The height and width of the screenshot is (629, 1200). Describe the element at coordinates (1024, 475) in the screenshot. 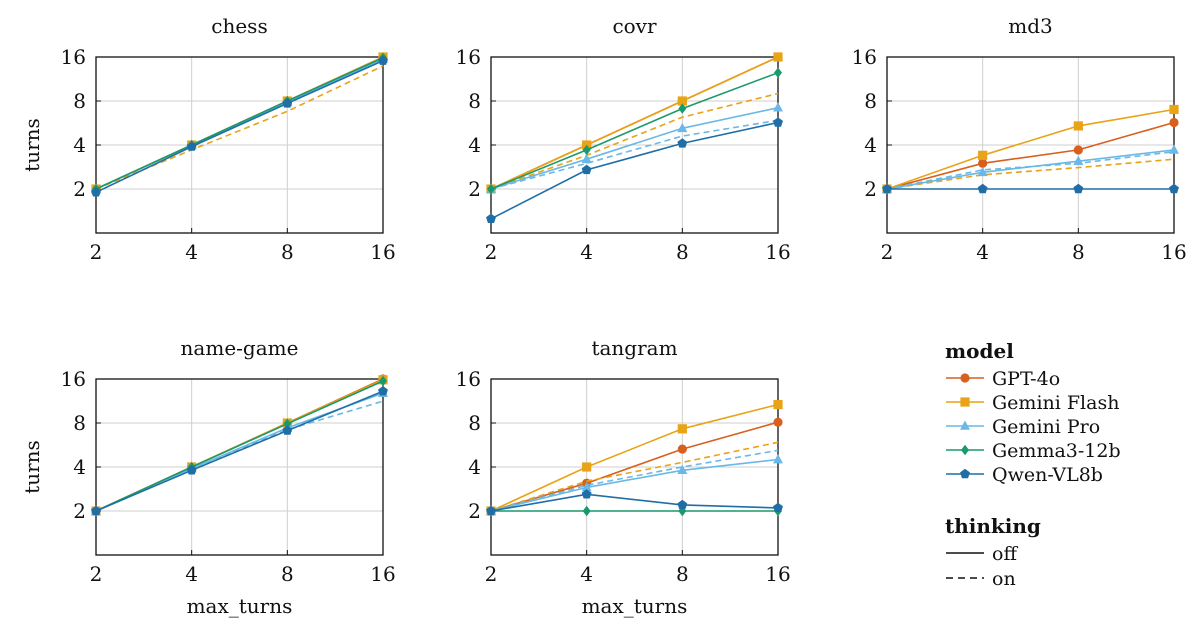

I see `legend-entry-qwen-vl8b: Qwen-VL8b` at that location.